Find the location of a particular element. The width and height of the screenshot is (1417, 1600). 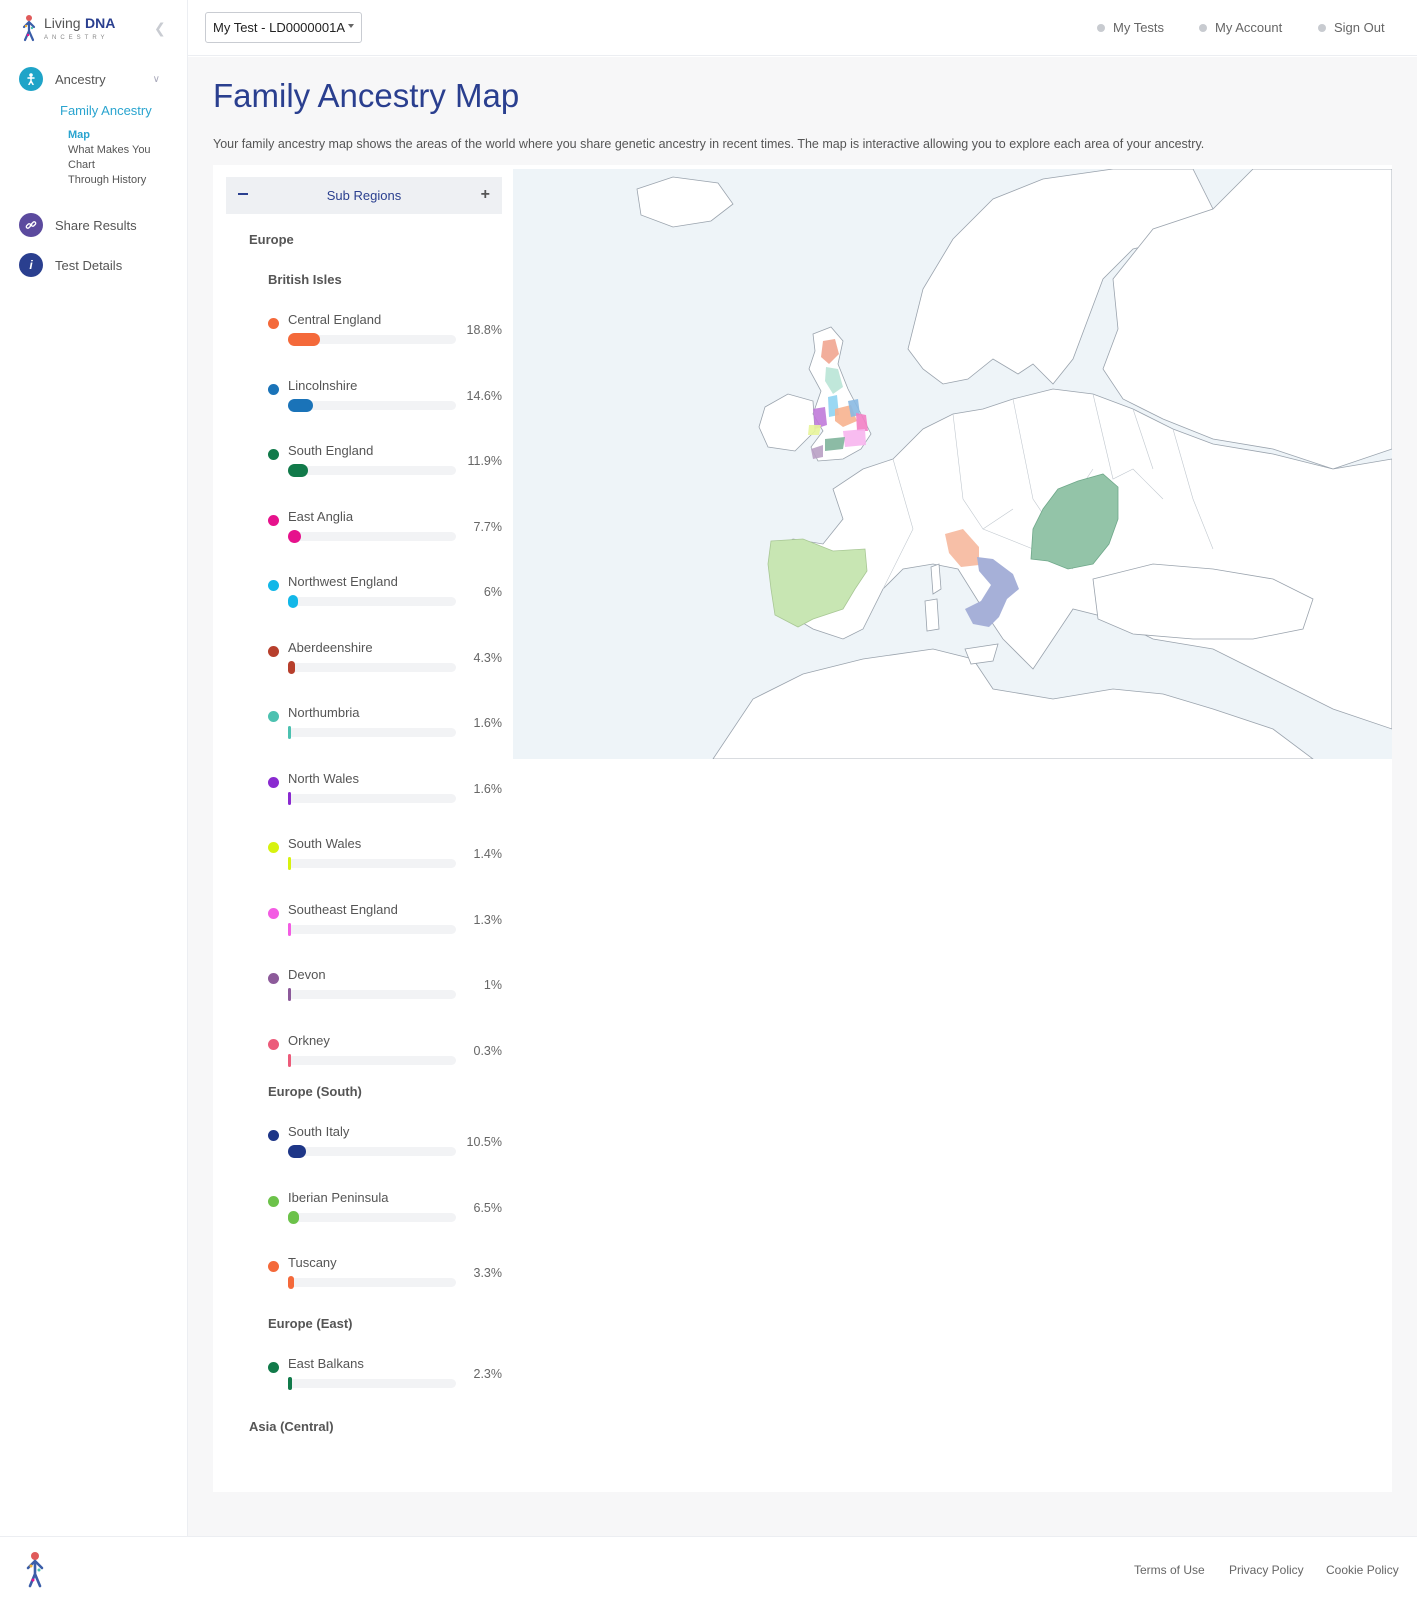

sidebar-item-ancestry: Ancestry ∨ is located at coordinates (94, 79).